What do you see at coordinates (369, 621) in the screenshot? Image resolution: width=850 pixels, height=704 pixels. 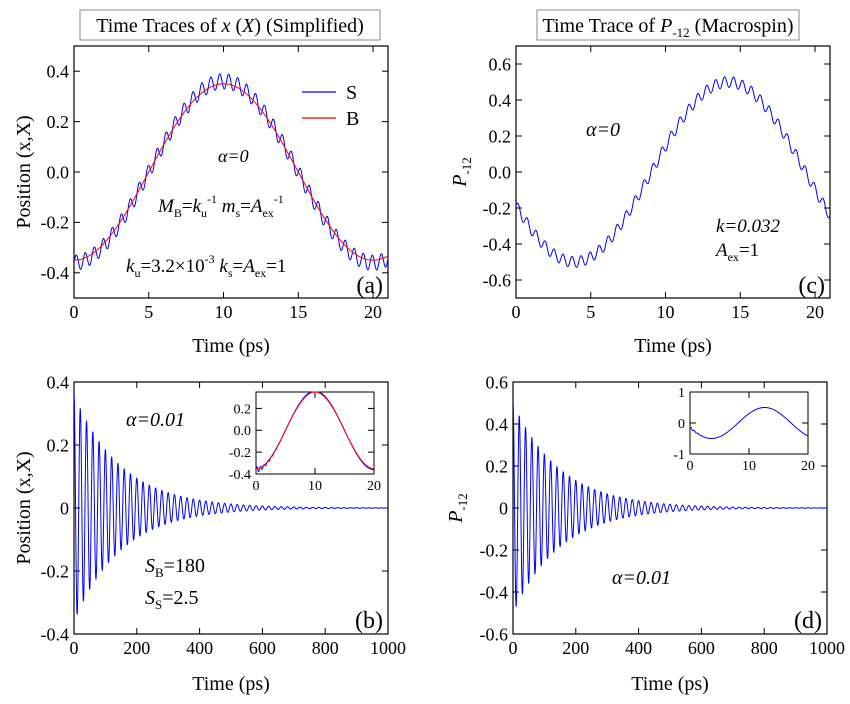 I see `panel-b-label: (b)` at bounding box center [369, 621].